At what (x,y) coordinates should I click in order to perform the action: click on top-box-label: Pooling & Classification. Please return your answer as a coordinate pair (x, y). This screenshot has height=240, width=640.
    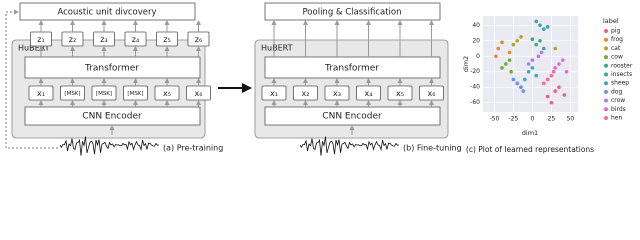
    Looking at the image, I should click on (351, 13).